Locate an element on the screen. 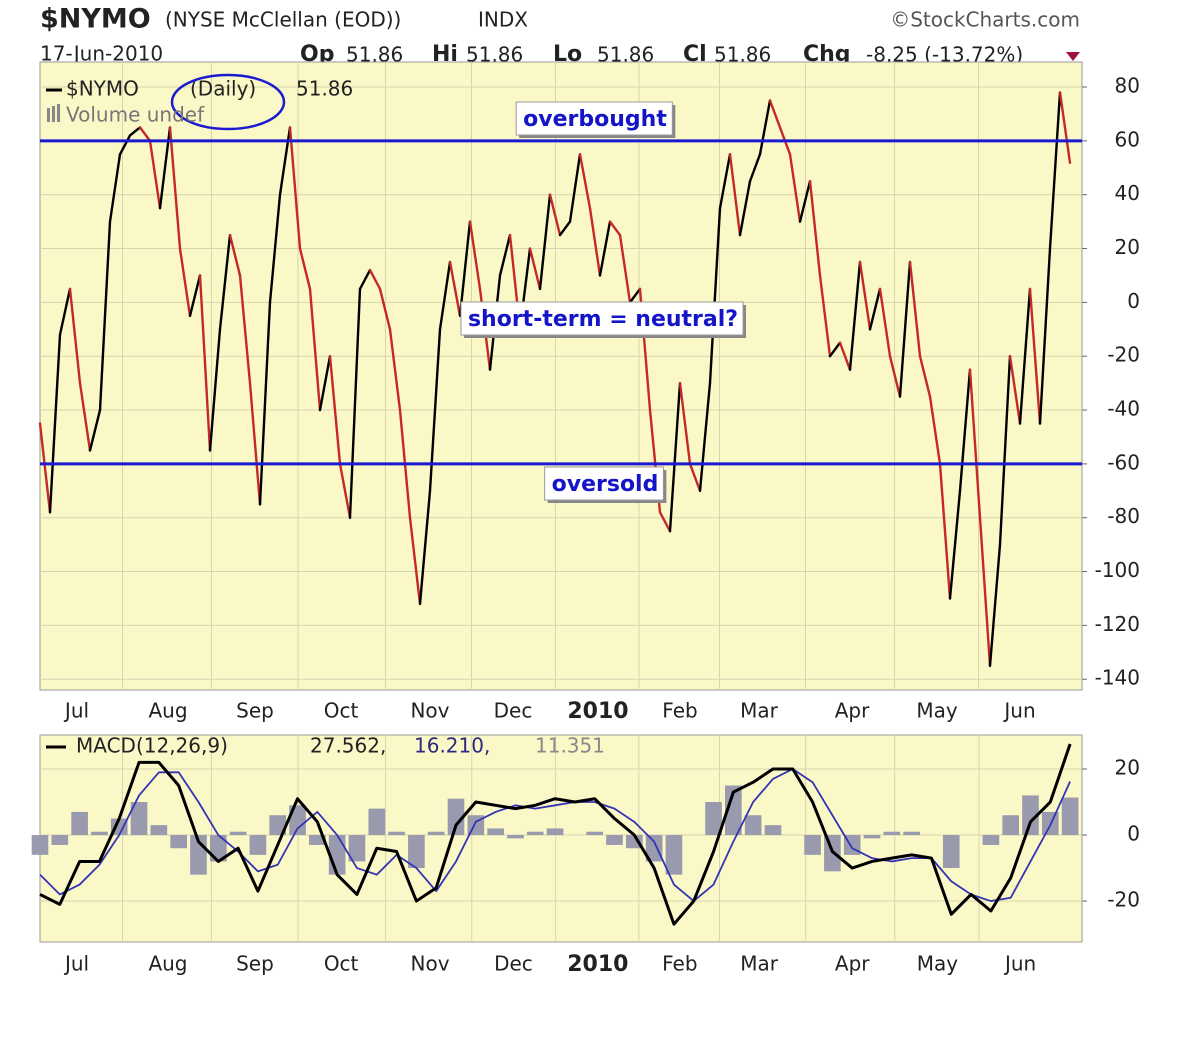  legend-value: 16.210, is located at coordinates (452, 746).